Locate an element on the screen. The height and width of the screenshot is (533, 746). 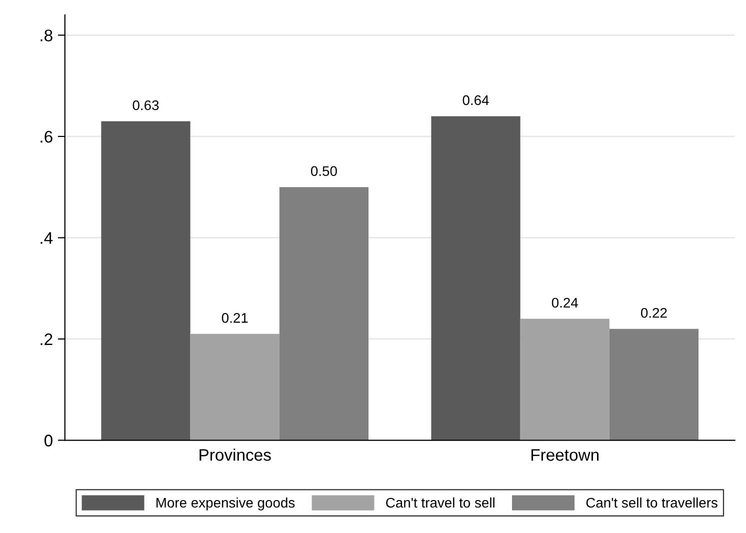
data-label: 0.21 is located at coordinates (235, 318).